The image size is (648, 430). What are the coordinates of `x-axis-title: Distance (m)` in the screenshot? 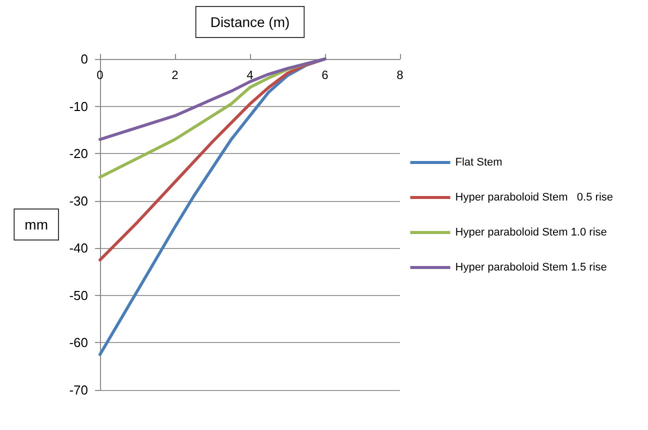 It's located at (250, 22).